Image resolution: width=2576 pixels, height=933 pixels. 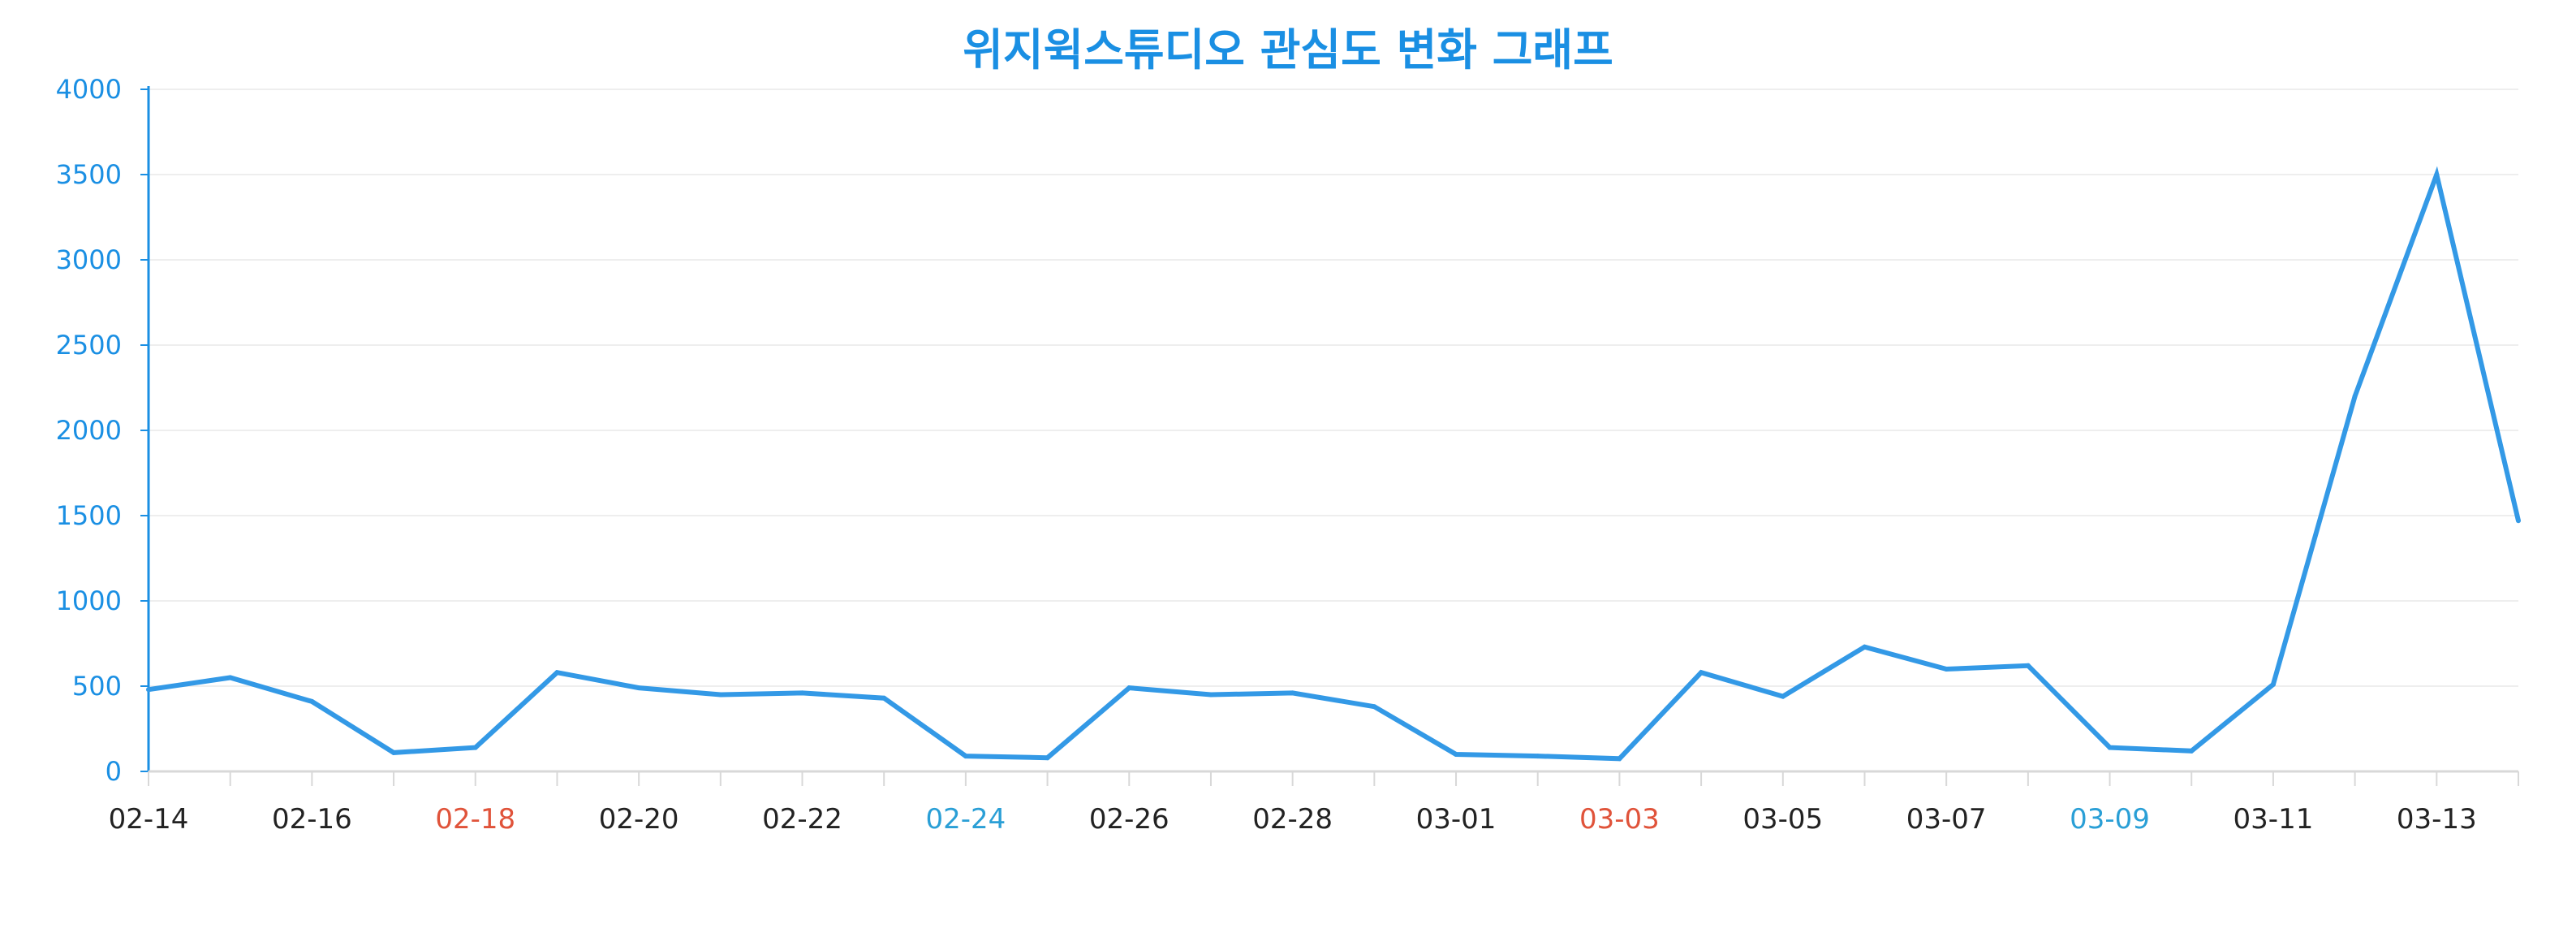 What do you see at coordinates (1292, 819) in the screenshot?
I see `x-tick-label: 02-28` at bounding box center [1292, 819].